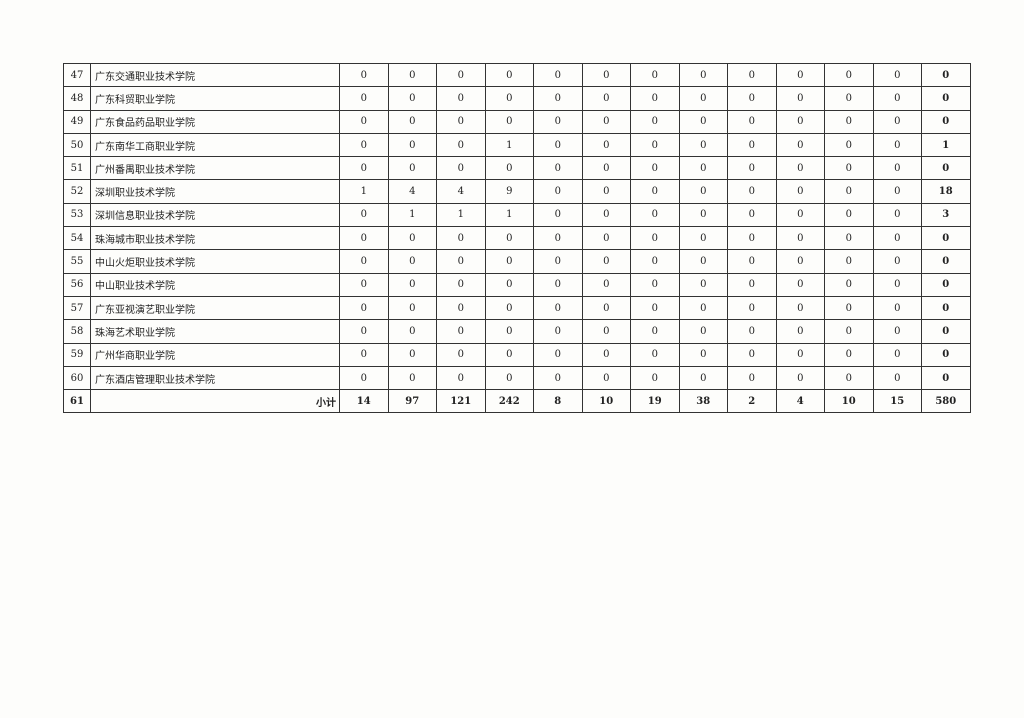 Image resolution: width=1024 pixels, height=718 pixels. Describe the element at coordinates (517, 378) in the screenshot. I see `table-row: 60 广东酒店管理职业技术学院 0 0 0 0 0 0 0 0 0 0 0 0 0` at that location.